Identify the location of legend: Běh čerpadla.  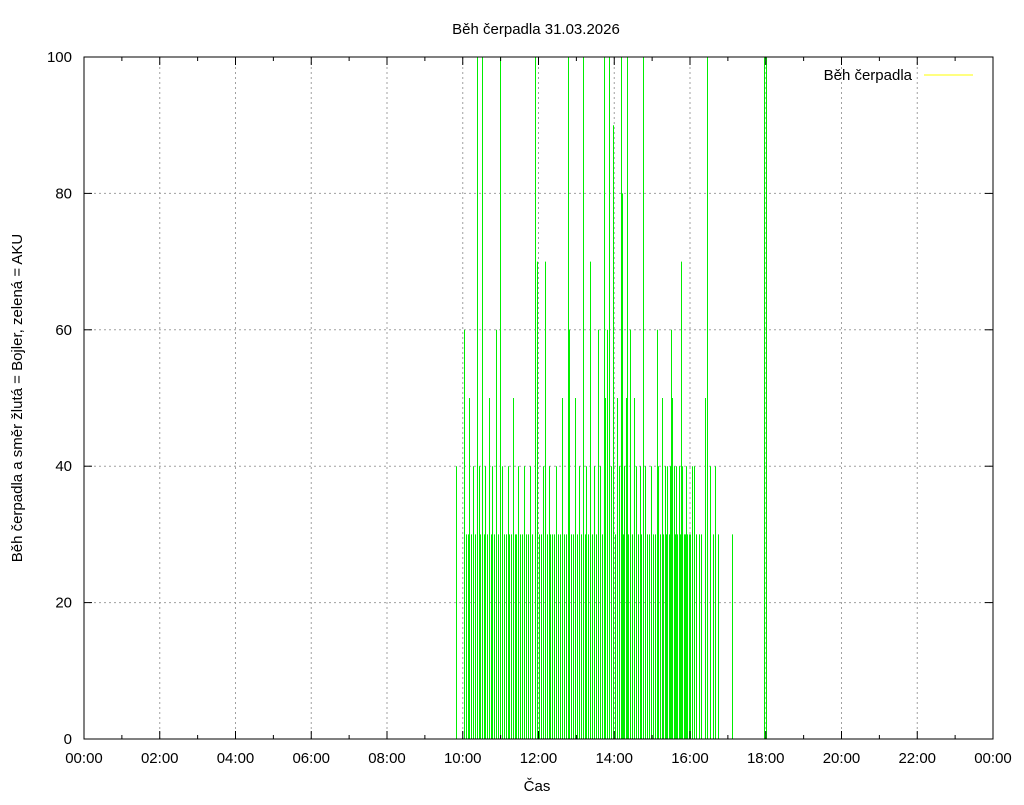
(898, 75).